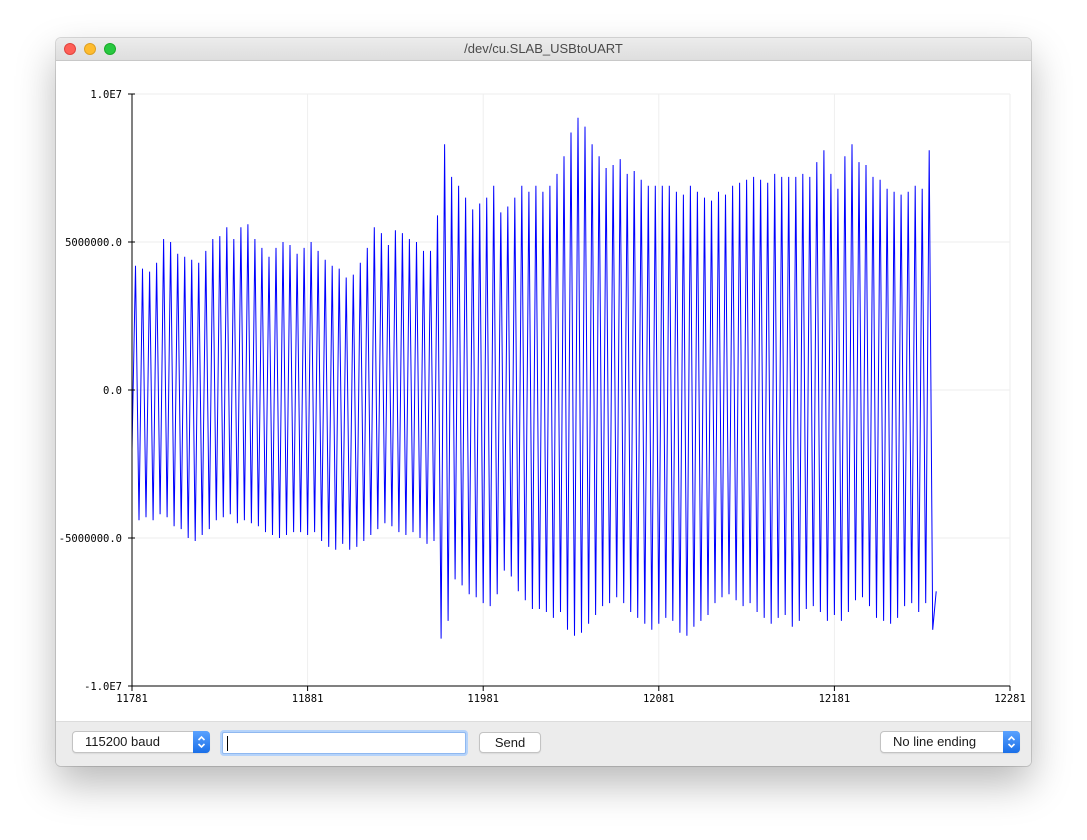 The width and height of the screenshot is (1087, 840). What do you see at coordinates (110, 49) in the screenshot?
I see `zoom-window-button` at bounding box center [110, 49].